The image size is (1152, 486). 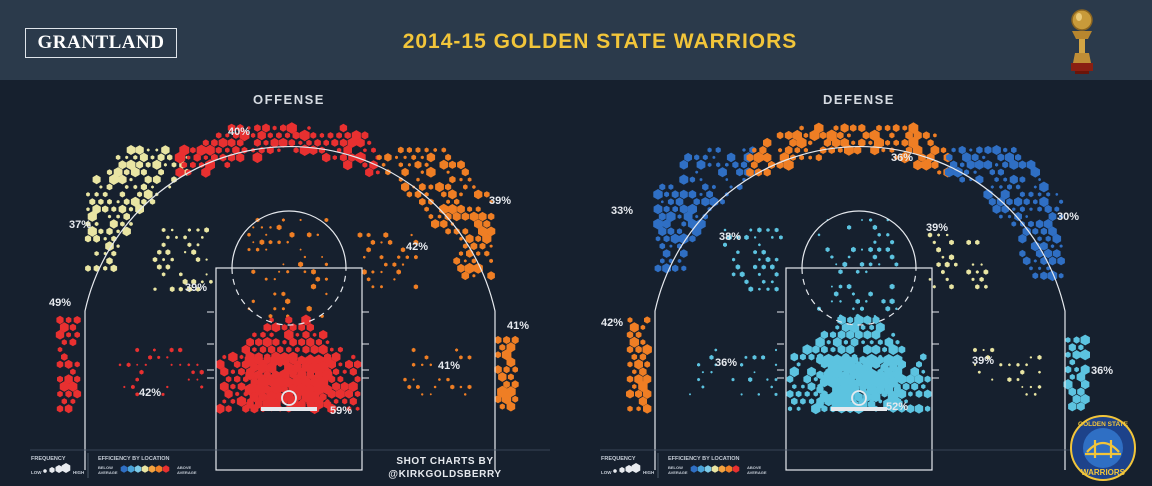 I want to click on credit-label: SHOT CHARTS BY, so click(x=444, y=461).